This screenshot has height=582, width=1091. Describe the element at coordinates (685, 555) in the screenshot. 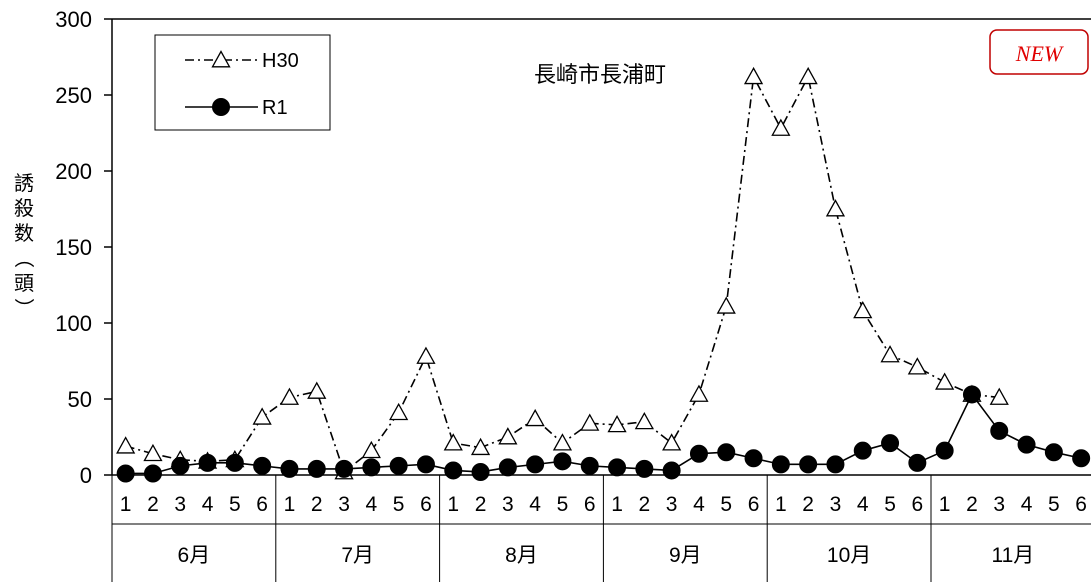

I see `month-label: 9月` at that location.